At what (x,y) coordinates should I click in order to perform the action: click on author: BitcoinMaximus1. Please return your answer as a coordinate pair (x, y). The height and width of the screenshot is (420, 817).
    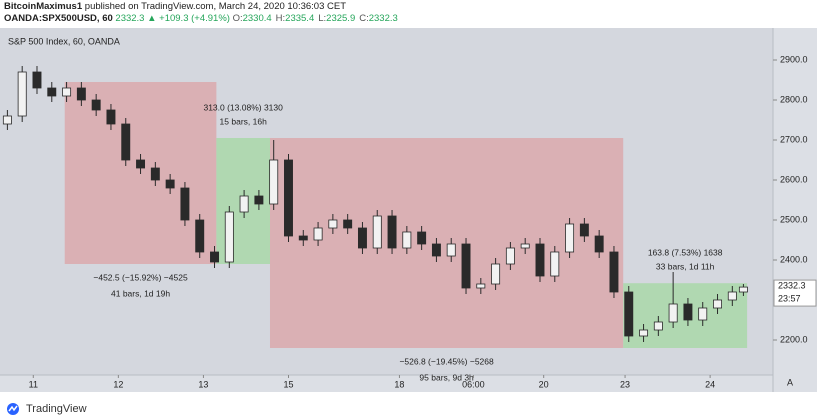
    Looking at the image, I should click on (43, 6).